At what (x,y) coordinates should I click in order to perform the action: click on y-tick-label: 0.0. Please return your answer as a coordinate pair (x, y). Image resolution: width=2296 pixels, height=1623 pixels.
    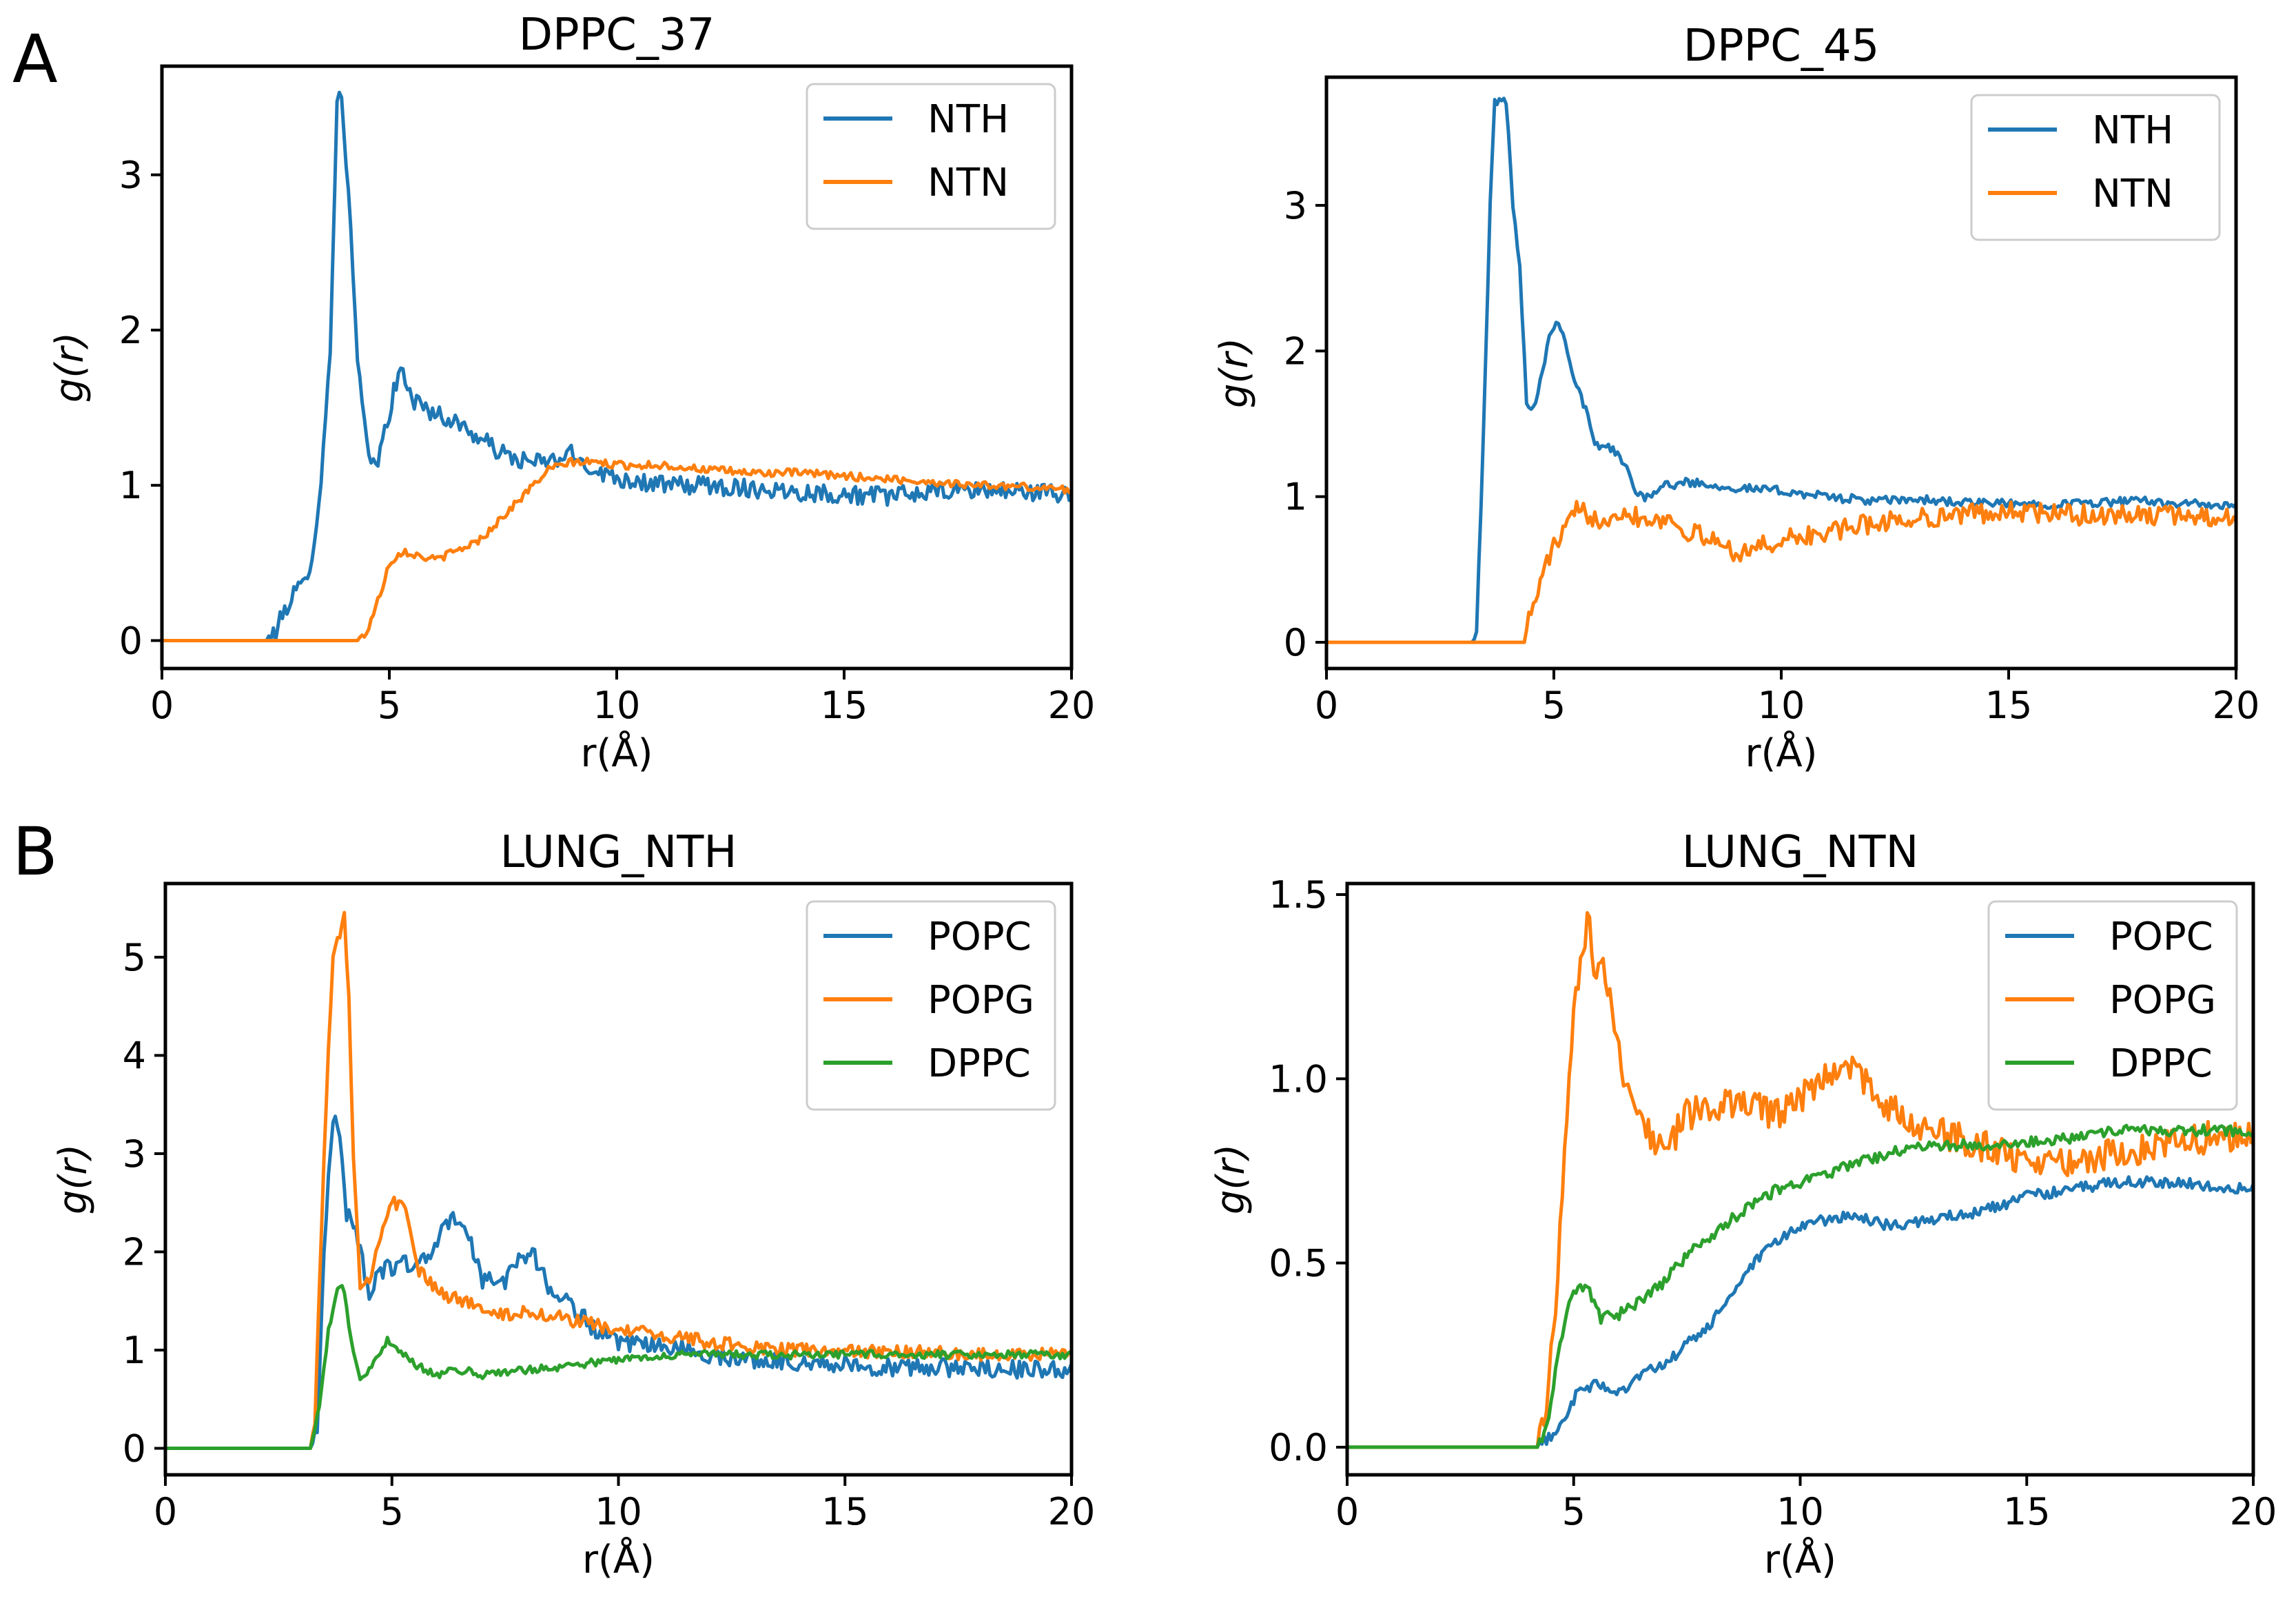
    Looking at the image, I should click on (1298, 1447).